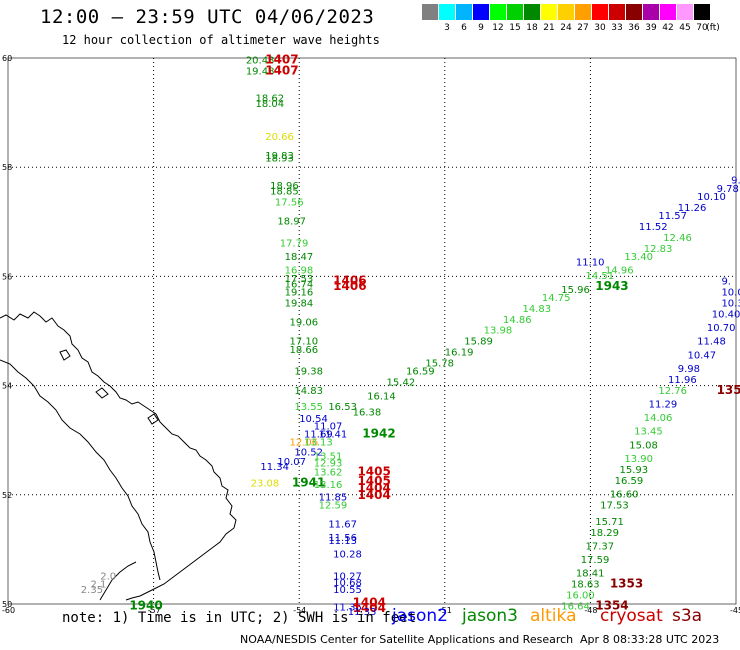 The image size is (740, 650). Describe the element at coordinates (299, 303) in the screenshot. I see `wave-height-label: 19.84` at that location.